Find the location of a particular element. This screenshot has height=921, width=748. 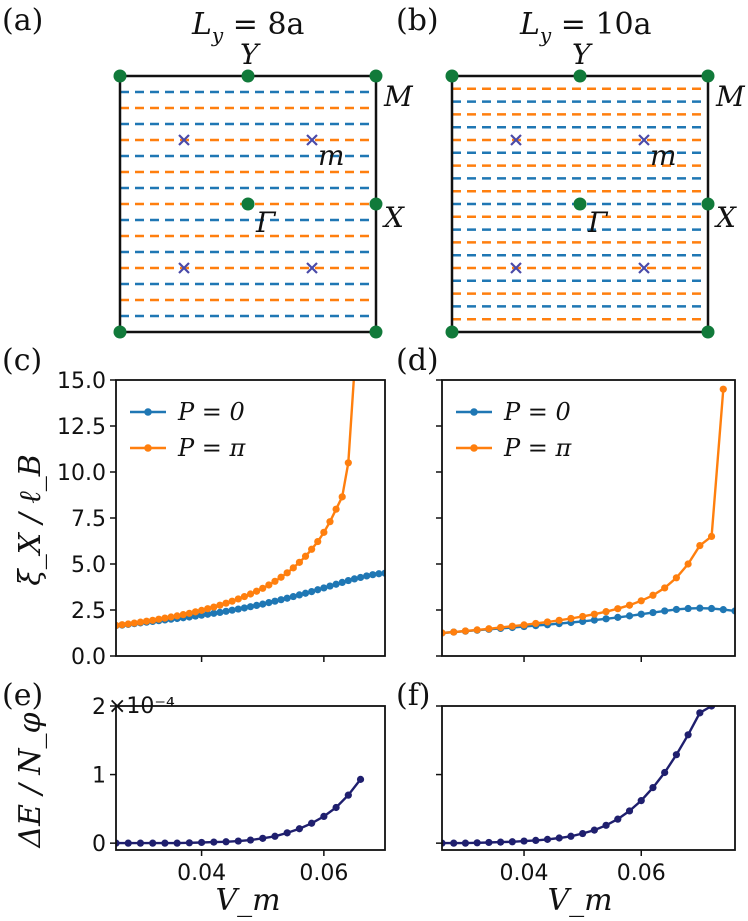

title-b: Ly = 10a is located at coordinates (585, 27).